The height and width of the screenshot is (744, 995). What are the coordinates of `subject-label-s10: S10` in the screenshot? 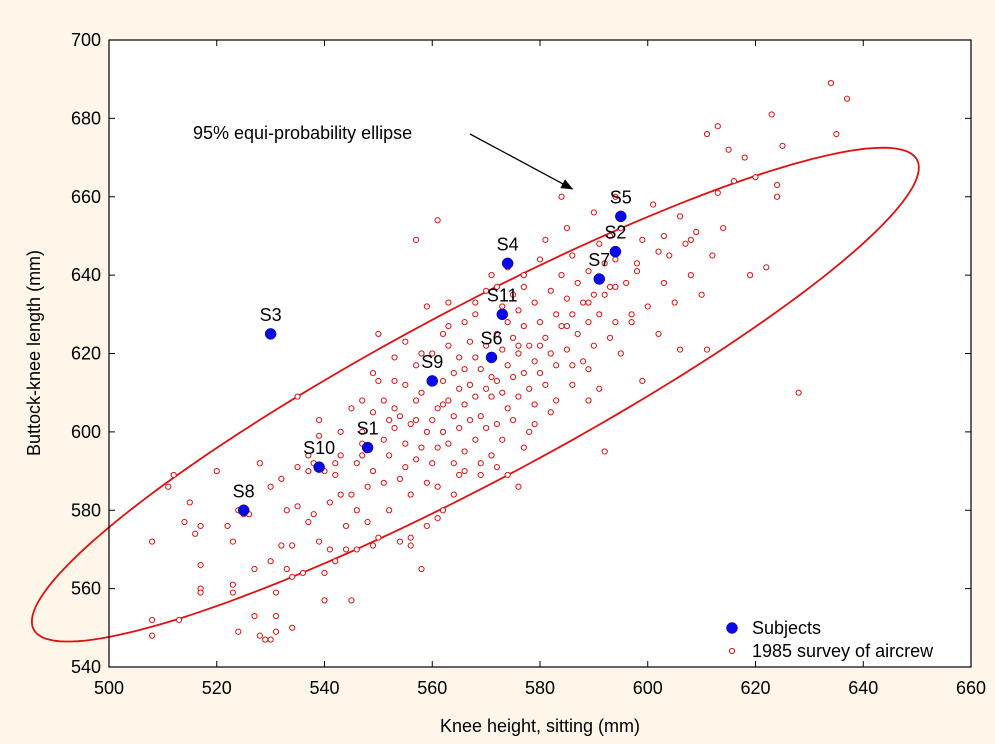 It's located at (319, 448).